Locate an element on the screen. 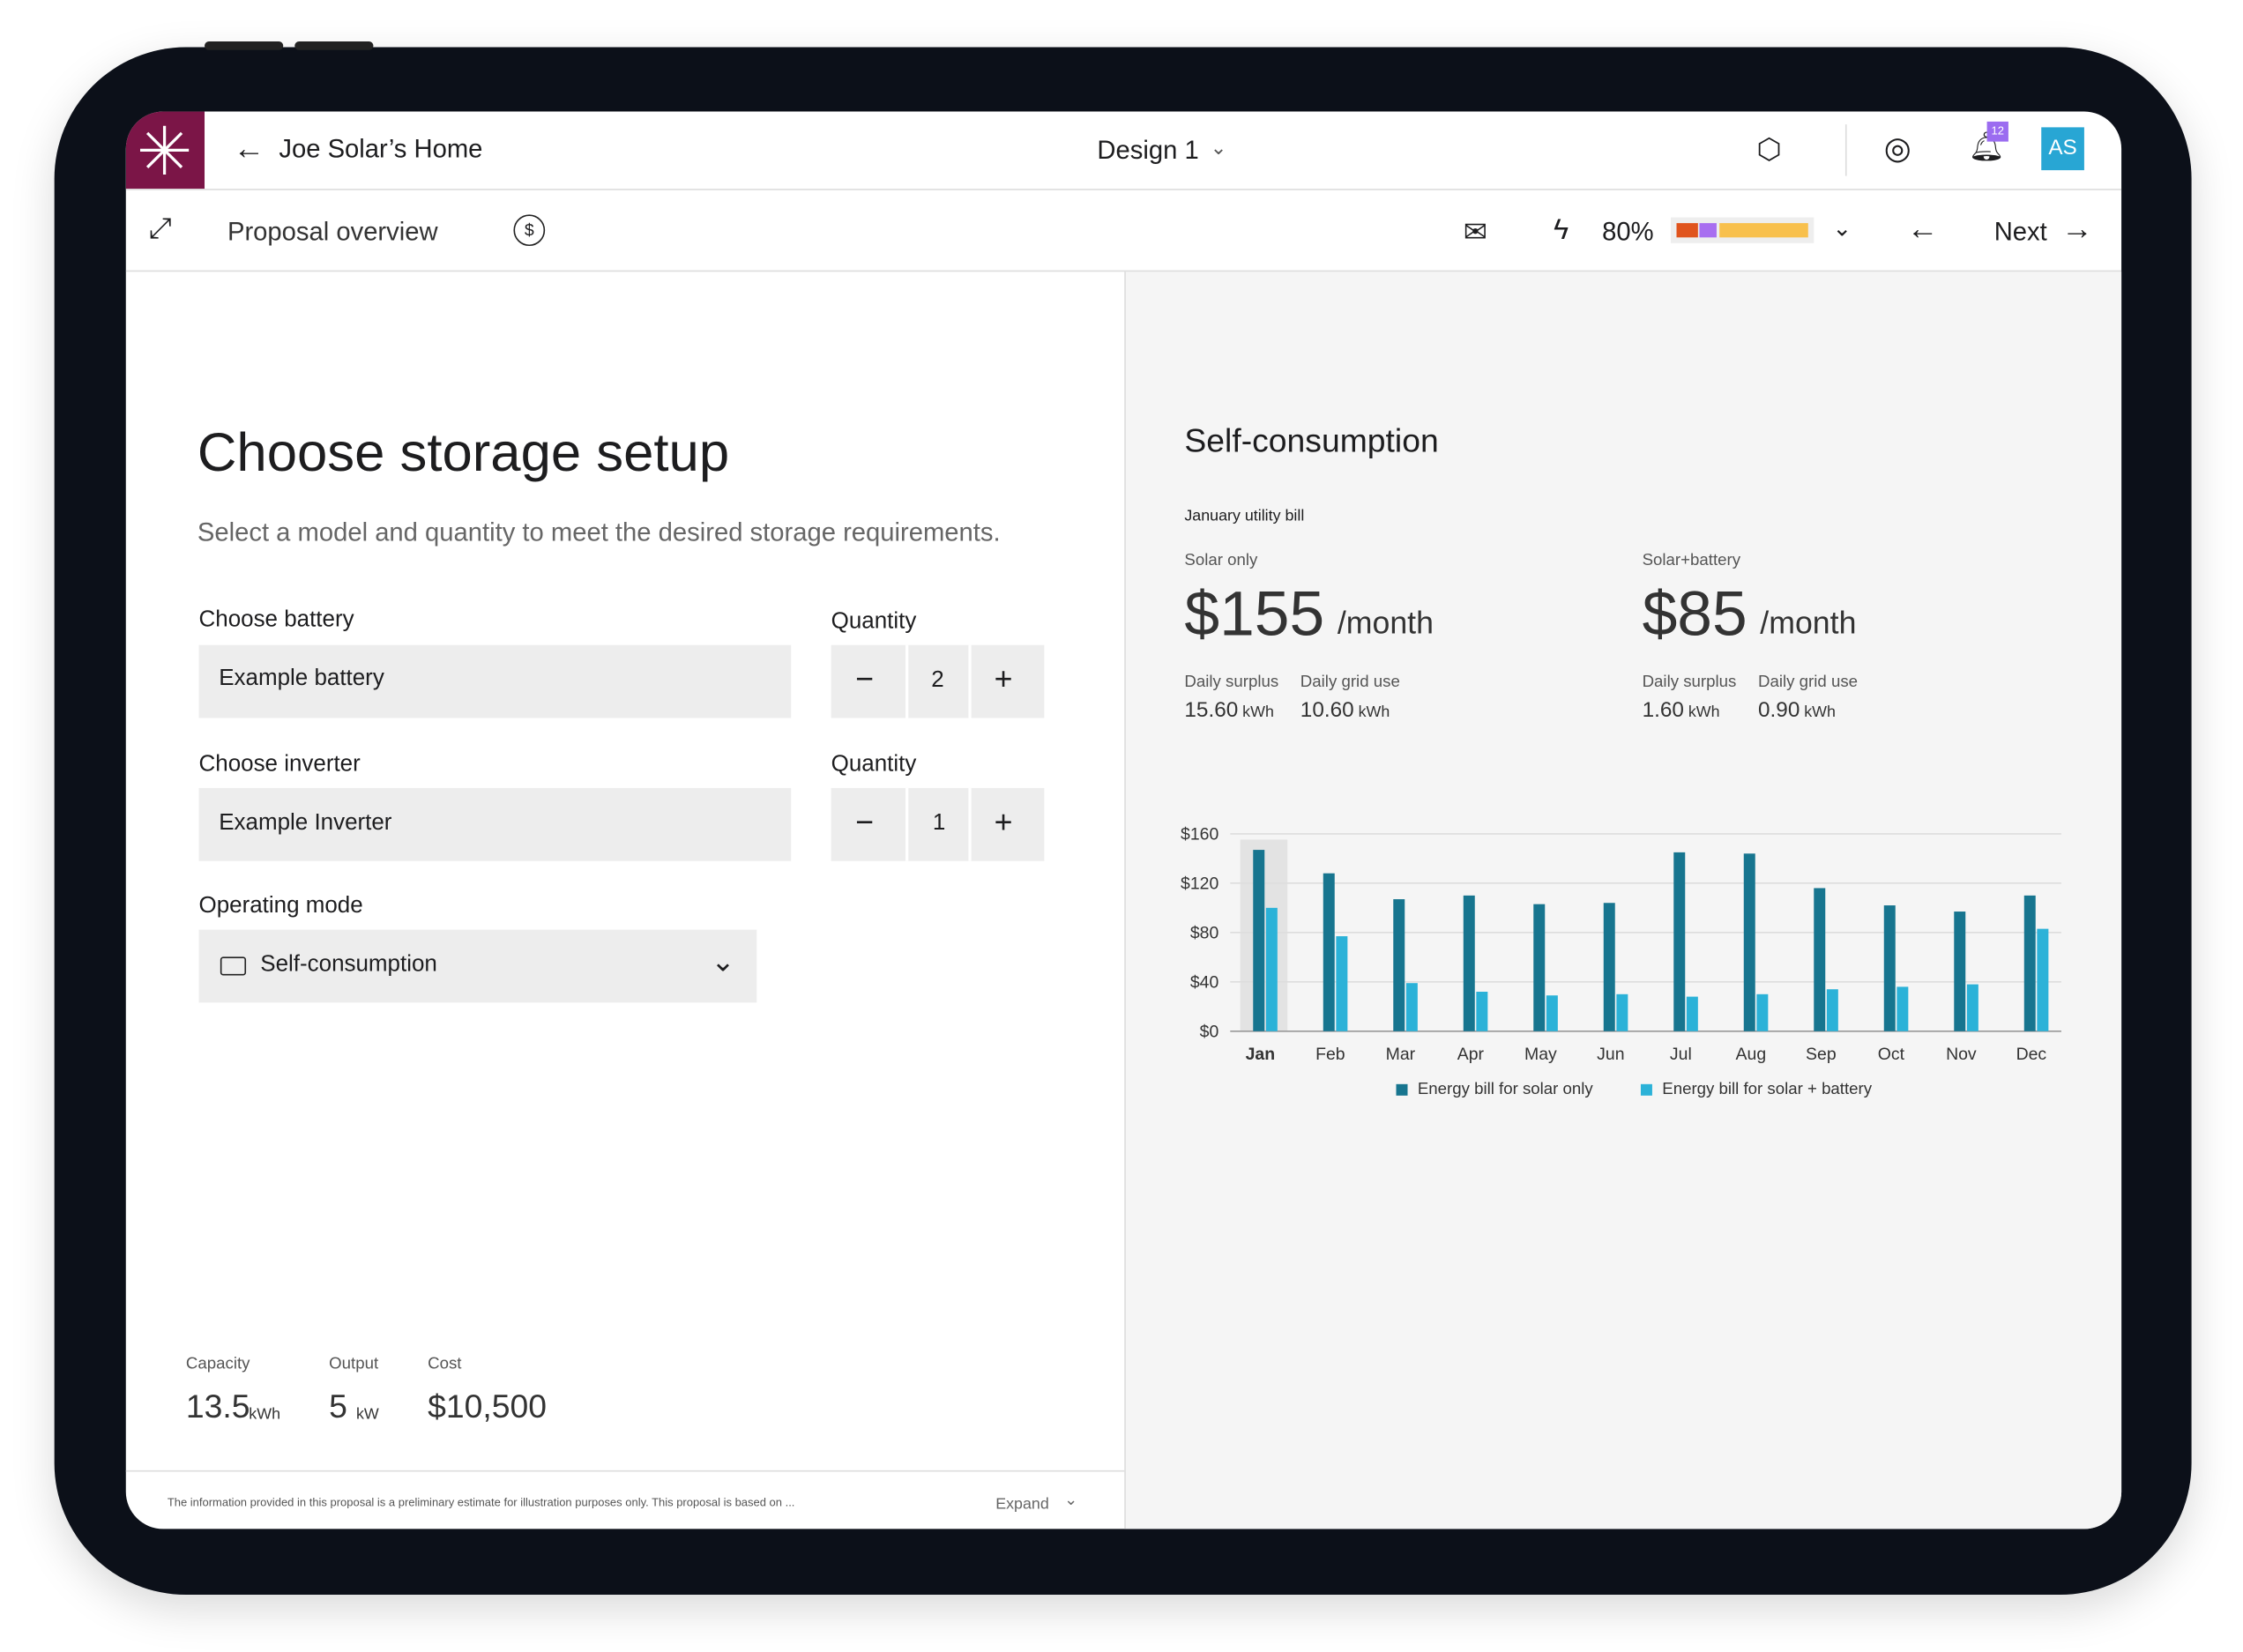 The width and height of the screenshot is (2243, 1652). bill-amount: $85 is located at coordinates (1695, 615).